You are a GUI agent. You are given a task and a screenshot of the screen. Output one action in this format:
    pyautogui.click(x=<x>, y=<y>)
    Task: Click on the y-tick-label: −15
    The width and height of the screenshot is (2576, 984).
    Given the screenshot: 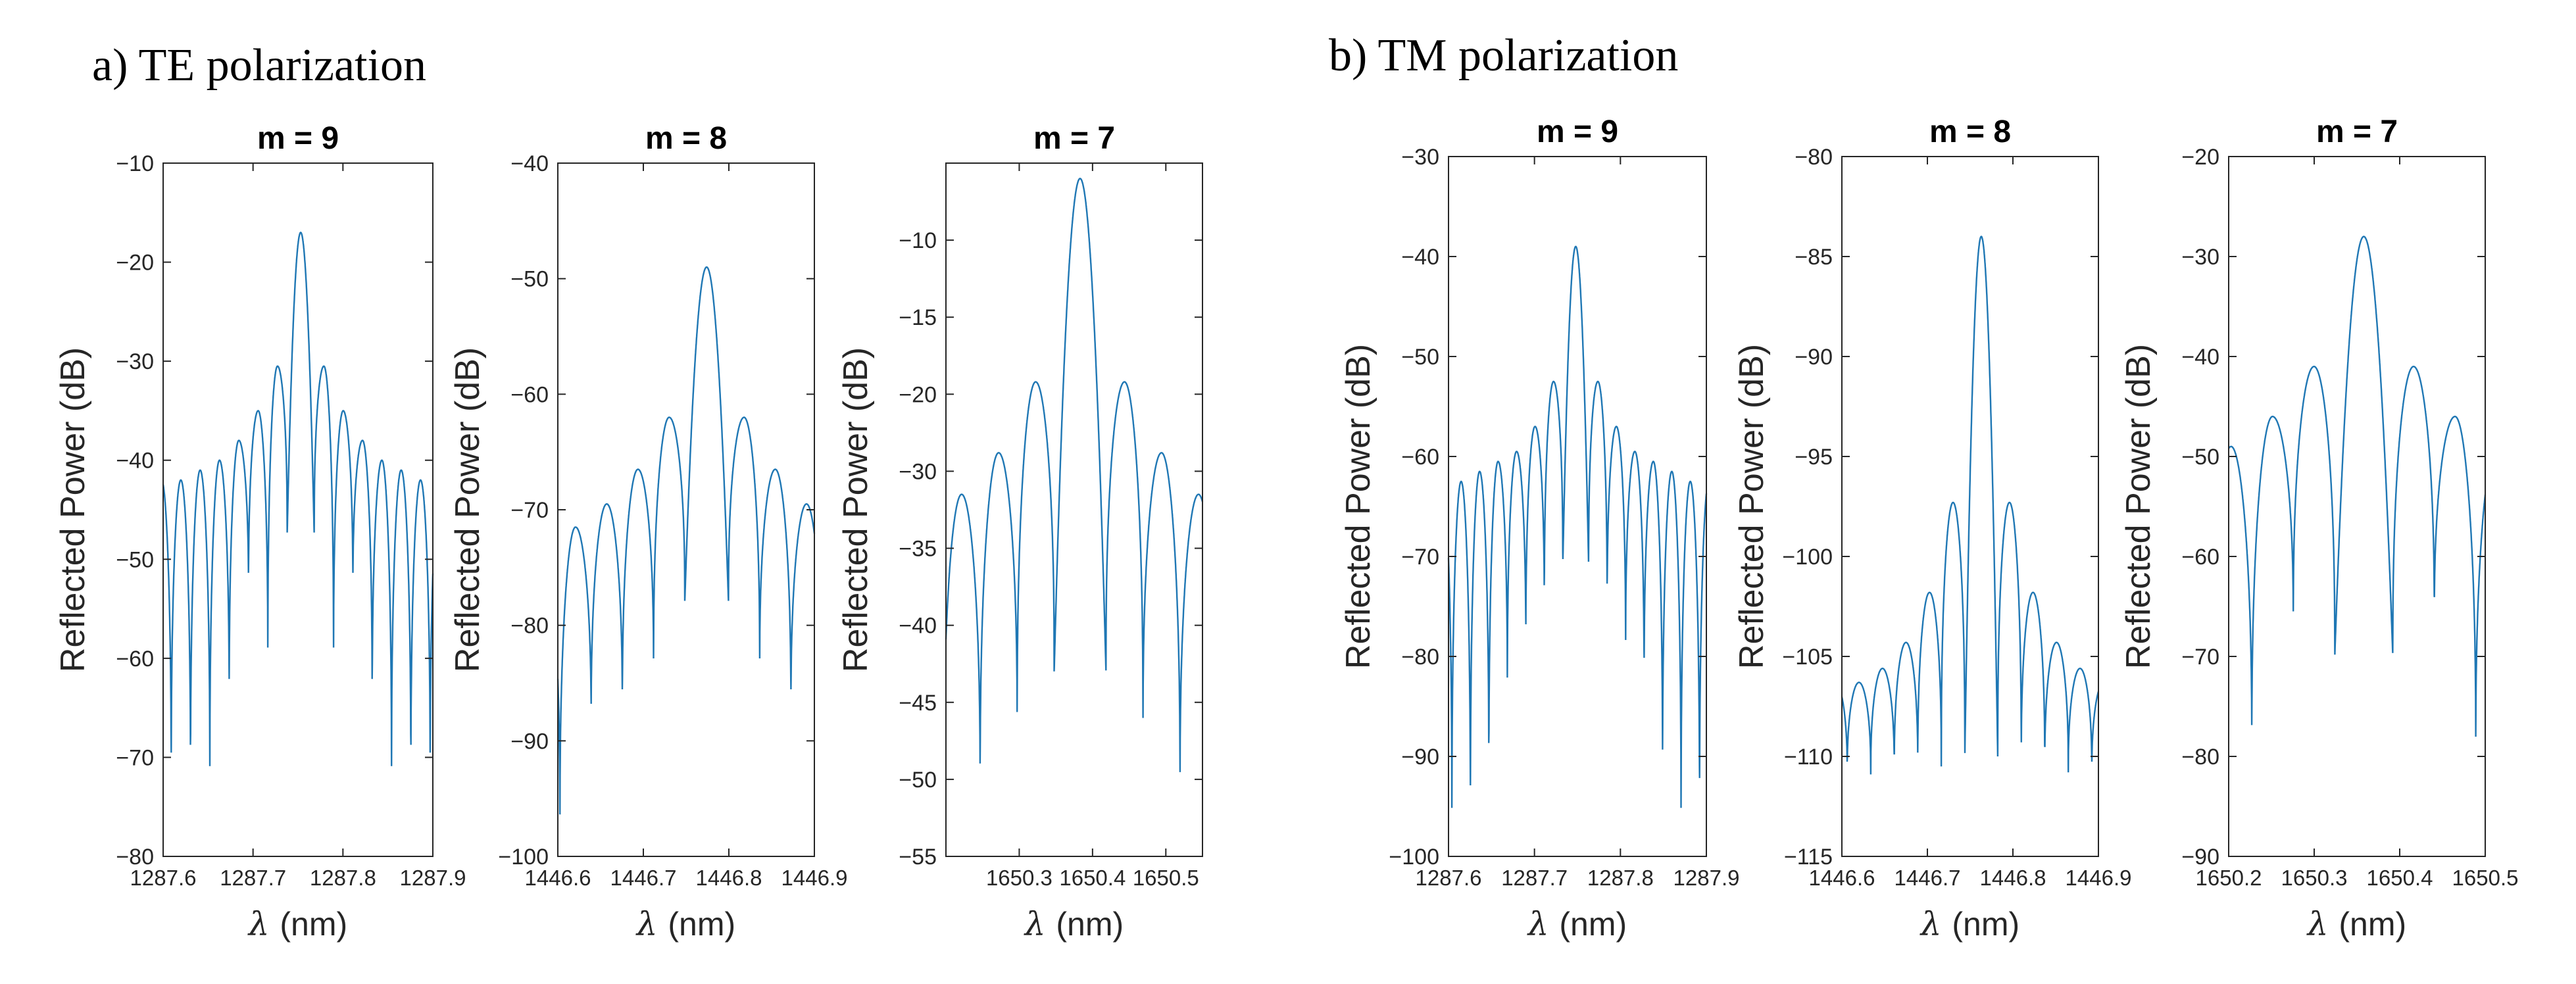 What is the action you would take?
    pyautogui.click(x=918, y=317)
    